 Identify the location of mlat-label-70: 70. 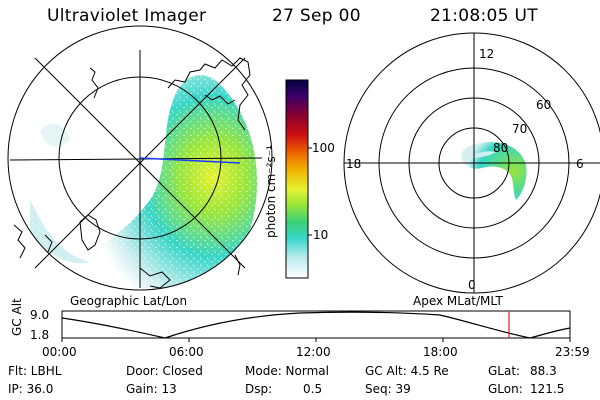
(520, 129).